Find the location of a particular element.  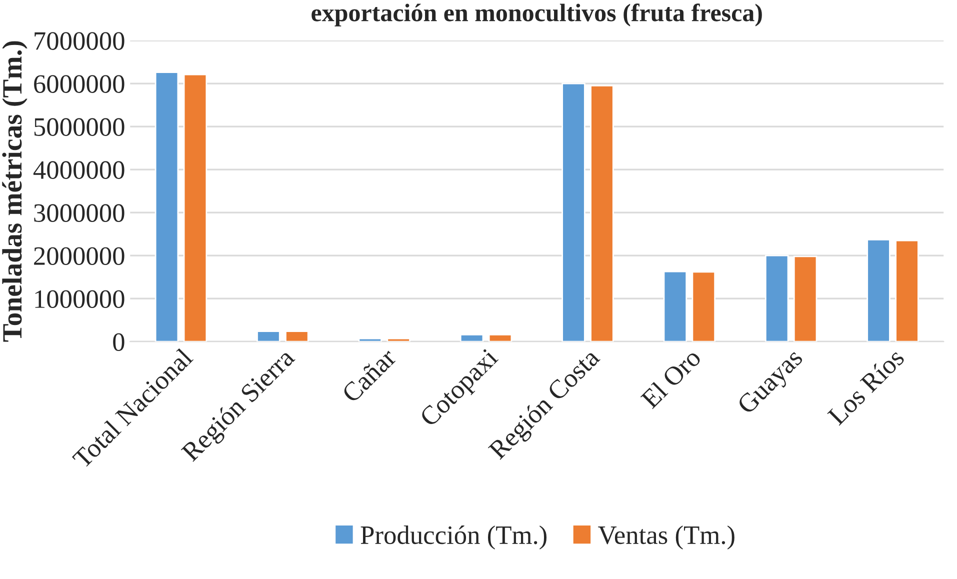

y-tick-label: 5000000 is located at coordinates (79, 127).